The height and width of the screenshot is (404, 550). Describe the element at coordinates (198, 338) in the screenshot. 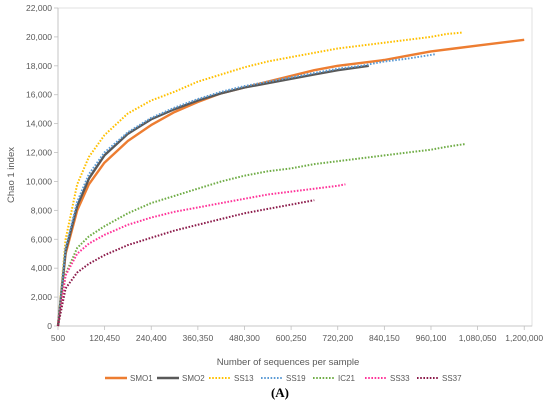

I see `x-tick-label: 360,350` at that location.